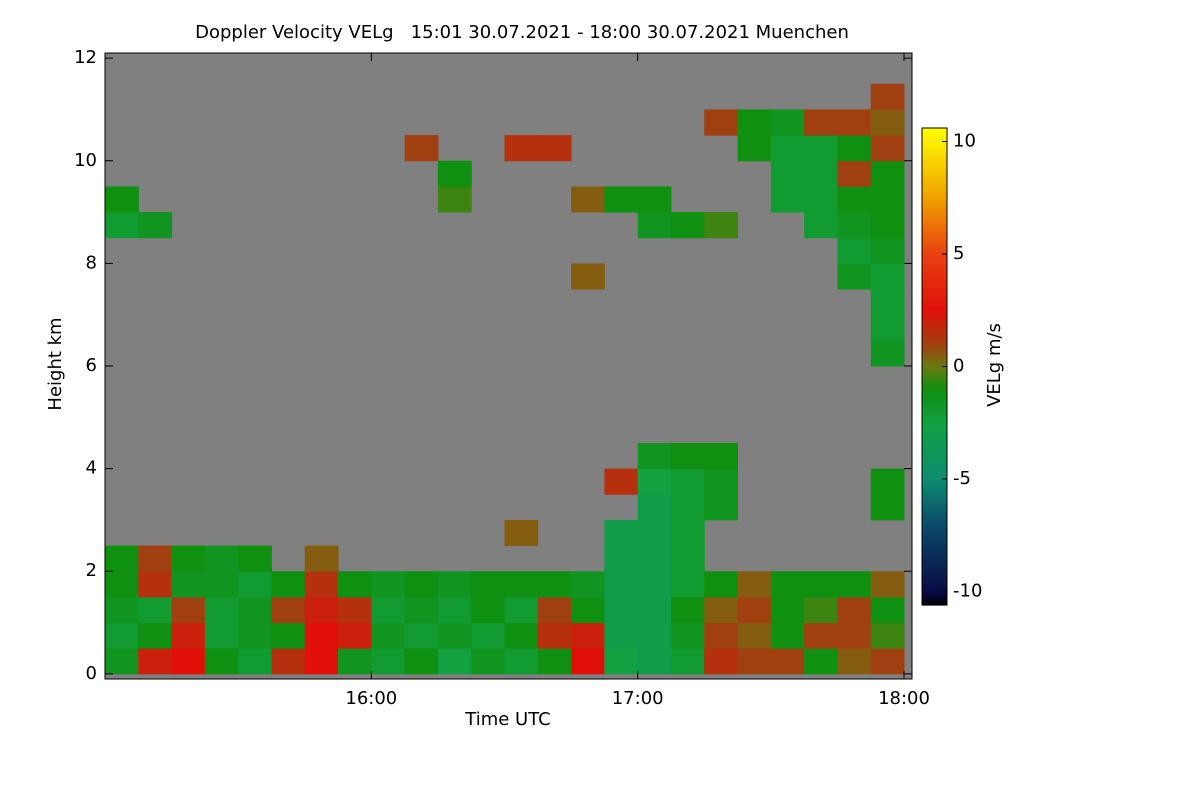  What do you see at coordinates (371, 698) in the screenshot?
I see `x-tick-label: 16:00` at bounding box center [371, 698].